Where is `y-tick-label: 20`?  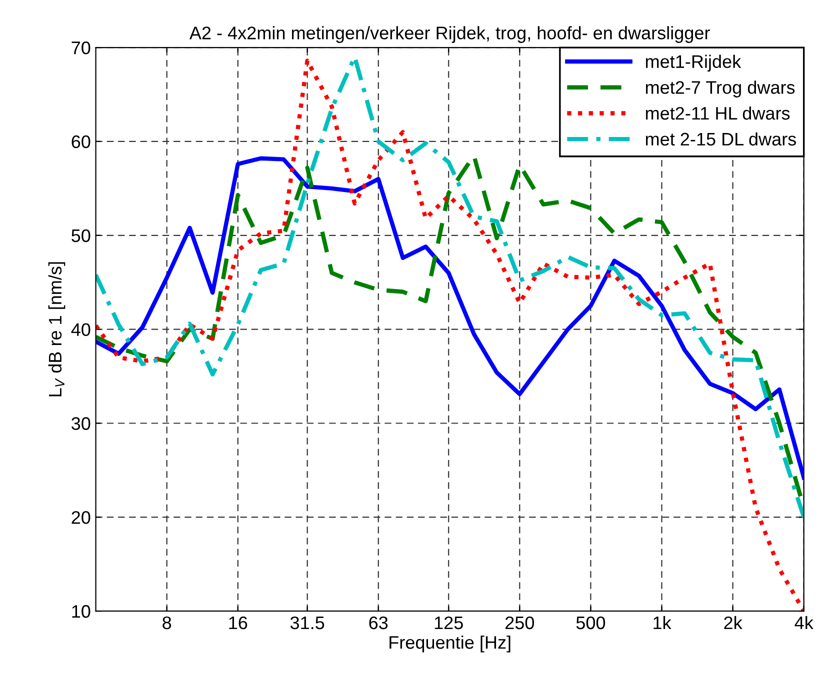
y-tick-label: 20 is located at coordinates (81, 517).